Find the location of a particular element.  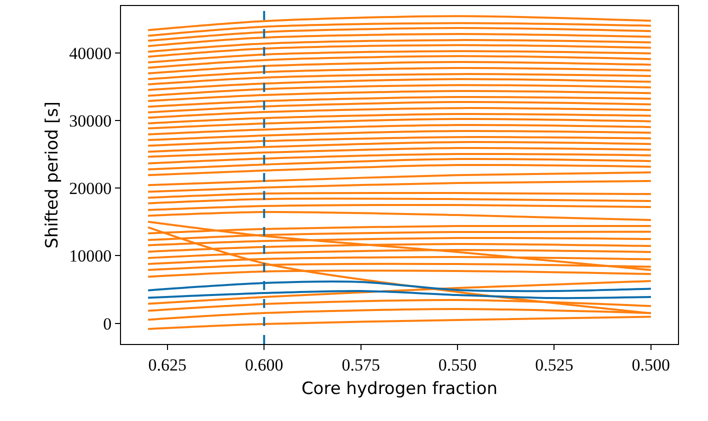

x-tick-label: 0.575 is located at coordinates (361, 364).